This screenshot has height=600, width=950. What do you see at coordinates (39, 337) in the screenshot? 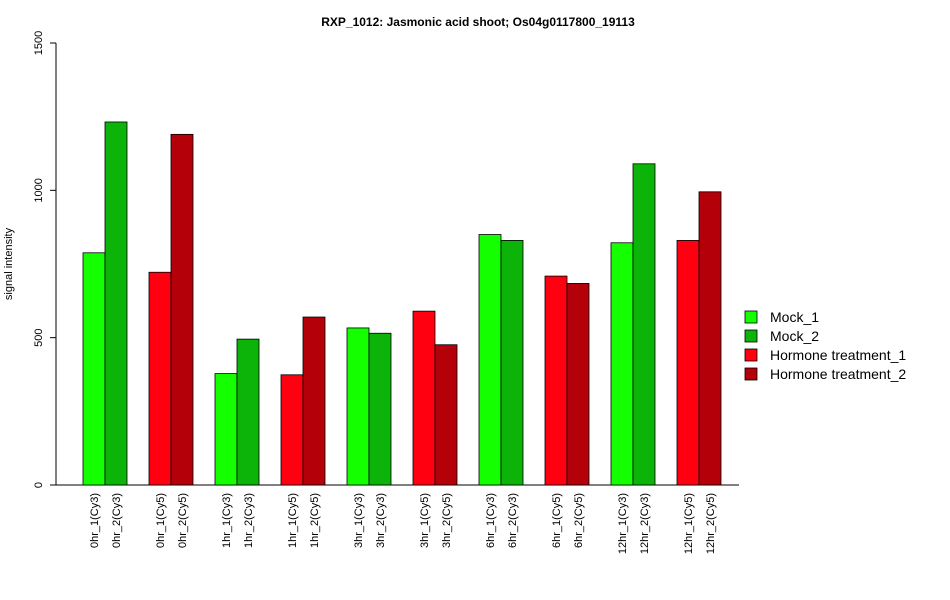
I see `y-tick-label: 500` at bounding box center [39, 337].